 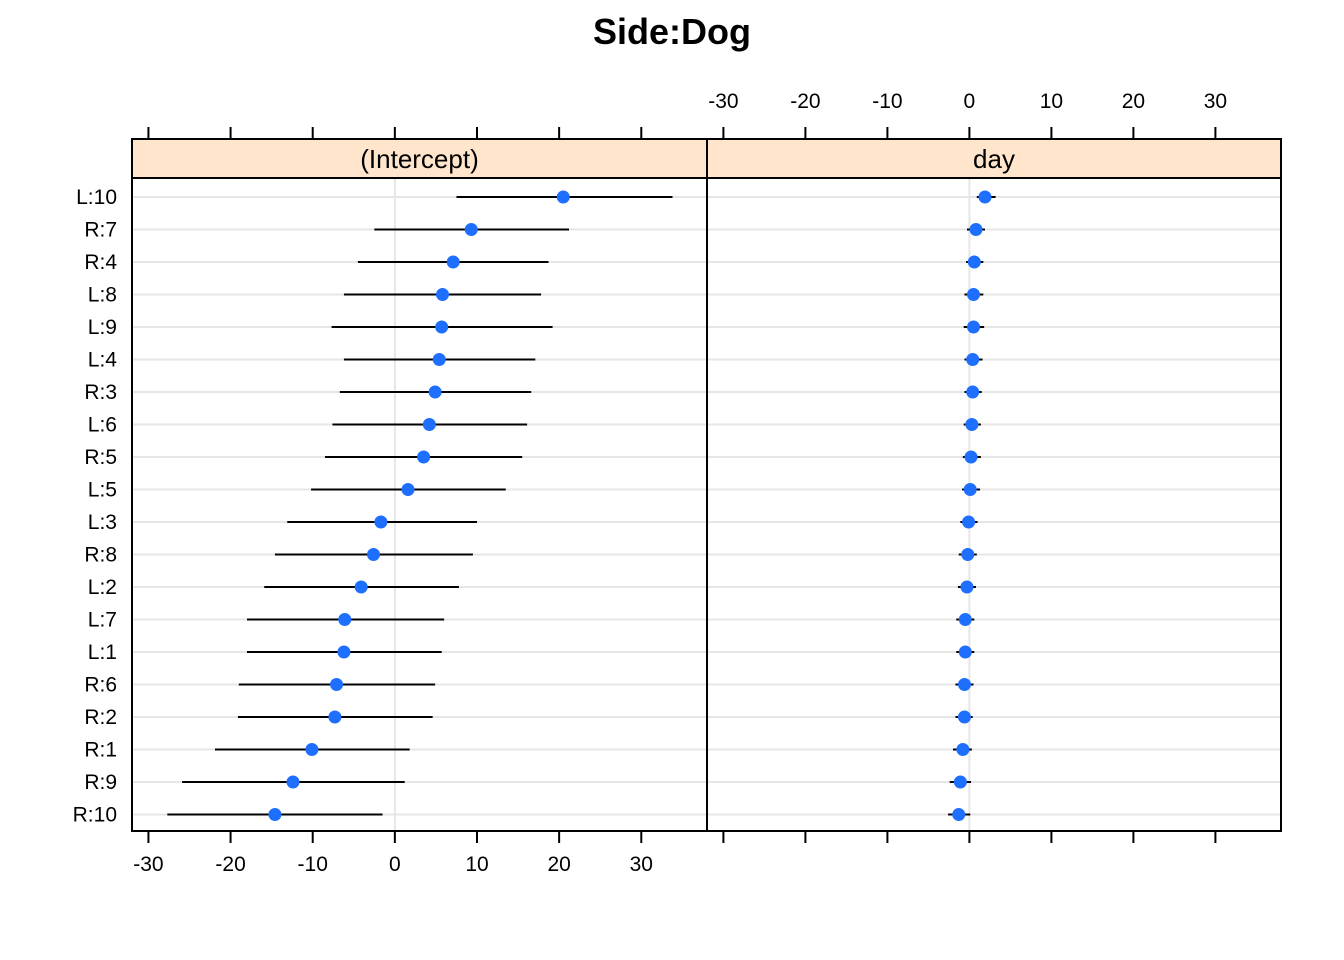 What do you see at coordinates (102, 620) in the screenshot?
I see `row-label: L:7` at bounding box center [102, 620].